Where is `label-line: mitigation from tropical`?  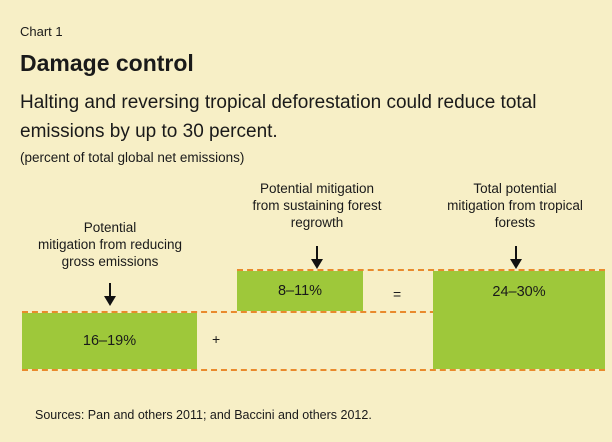 label-line: mitigation from tropical is located at coordinates (515, 205).